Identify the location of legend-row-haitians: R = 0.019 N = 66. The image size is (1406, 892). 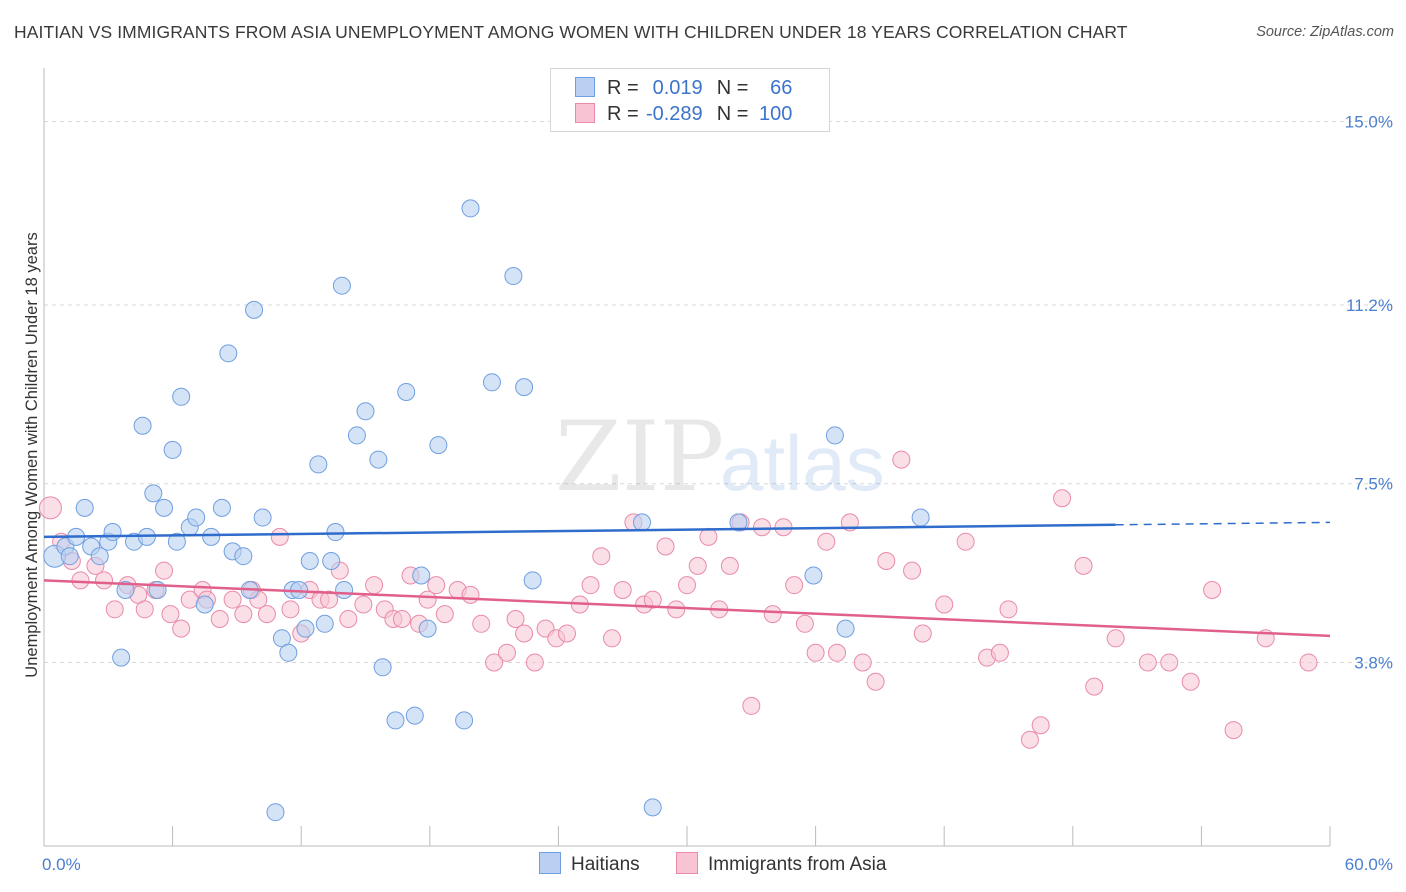
(683, 88).